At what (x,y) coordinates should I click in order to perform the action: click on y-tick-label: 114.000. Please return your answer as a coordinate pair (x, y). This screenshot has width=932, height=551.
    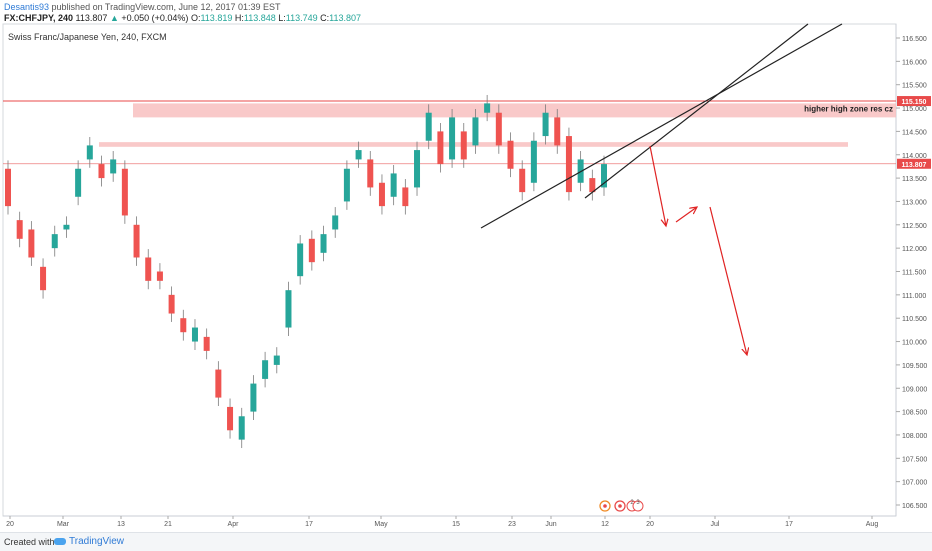
    Looking at the image, I should click on (914, 156).